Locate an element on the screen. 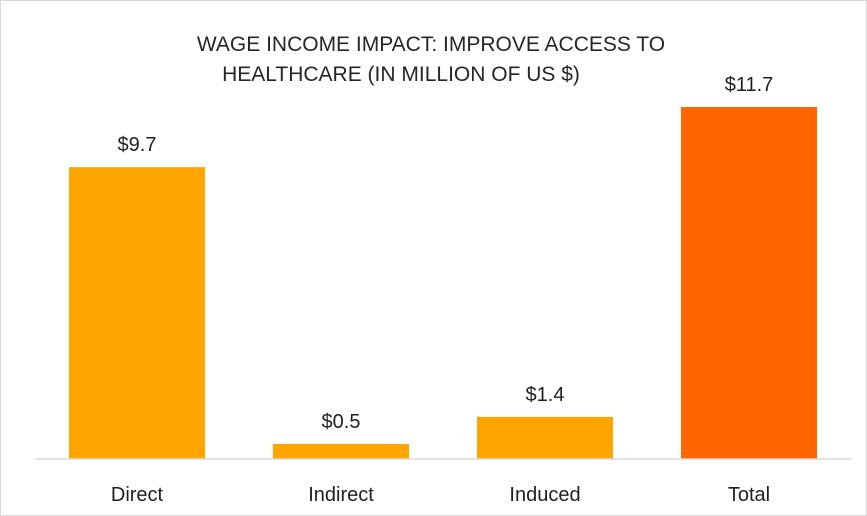  category-label-indirect: Indirect is located at coordinates (341, 495).